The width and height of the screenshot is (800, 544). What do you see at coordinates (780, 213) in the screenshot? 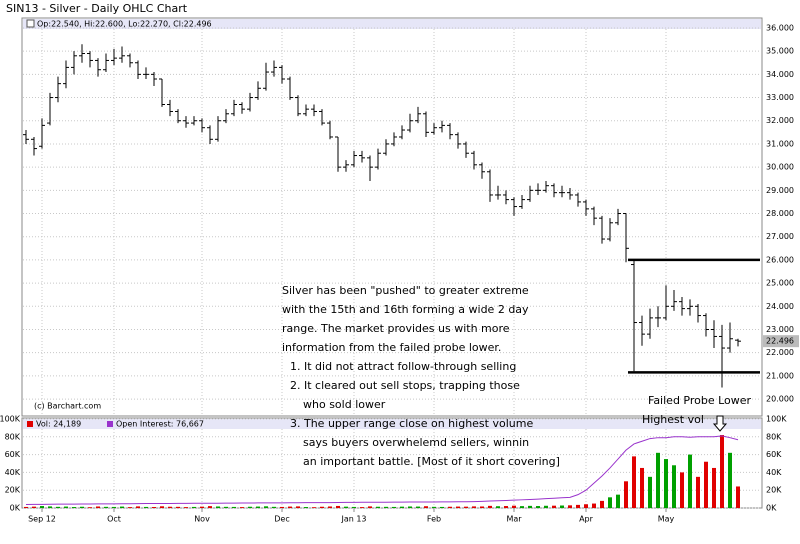
I see `y-tick-label: 28.000` at bounding box center [780, 213].